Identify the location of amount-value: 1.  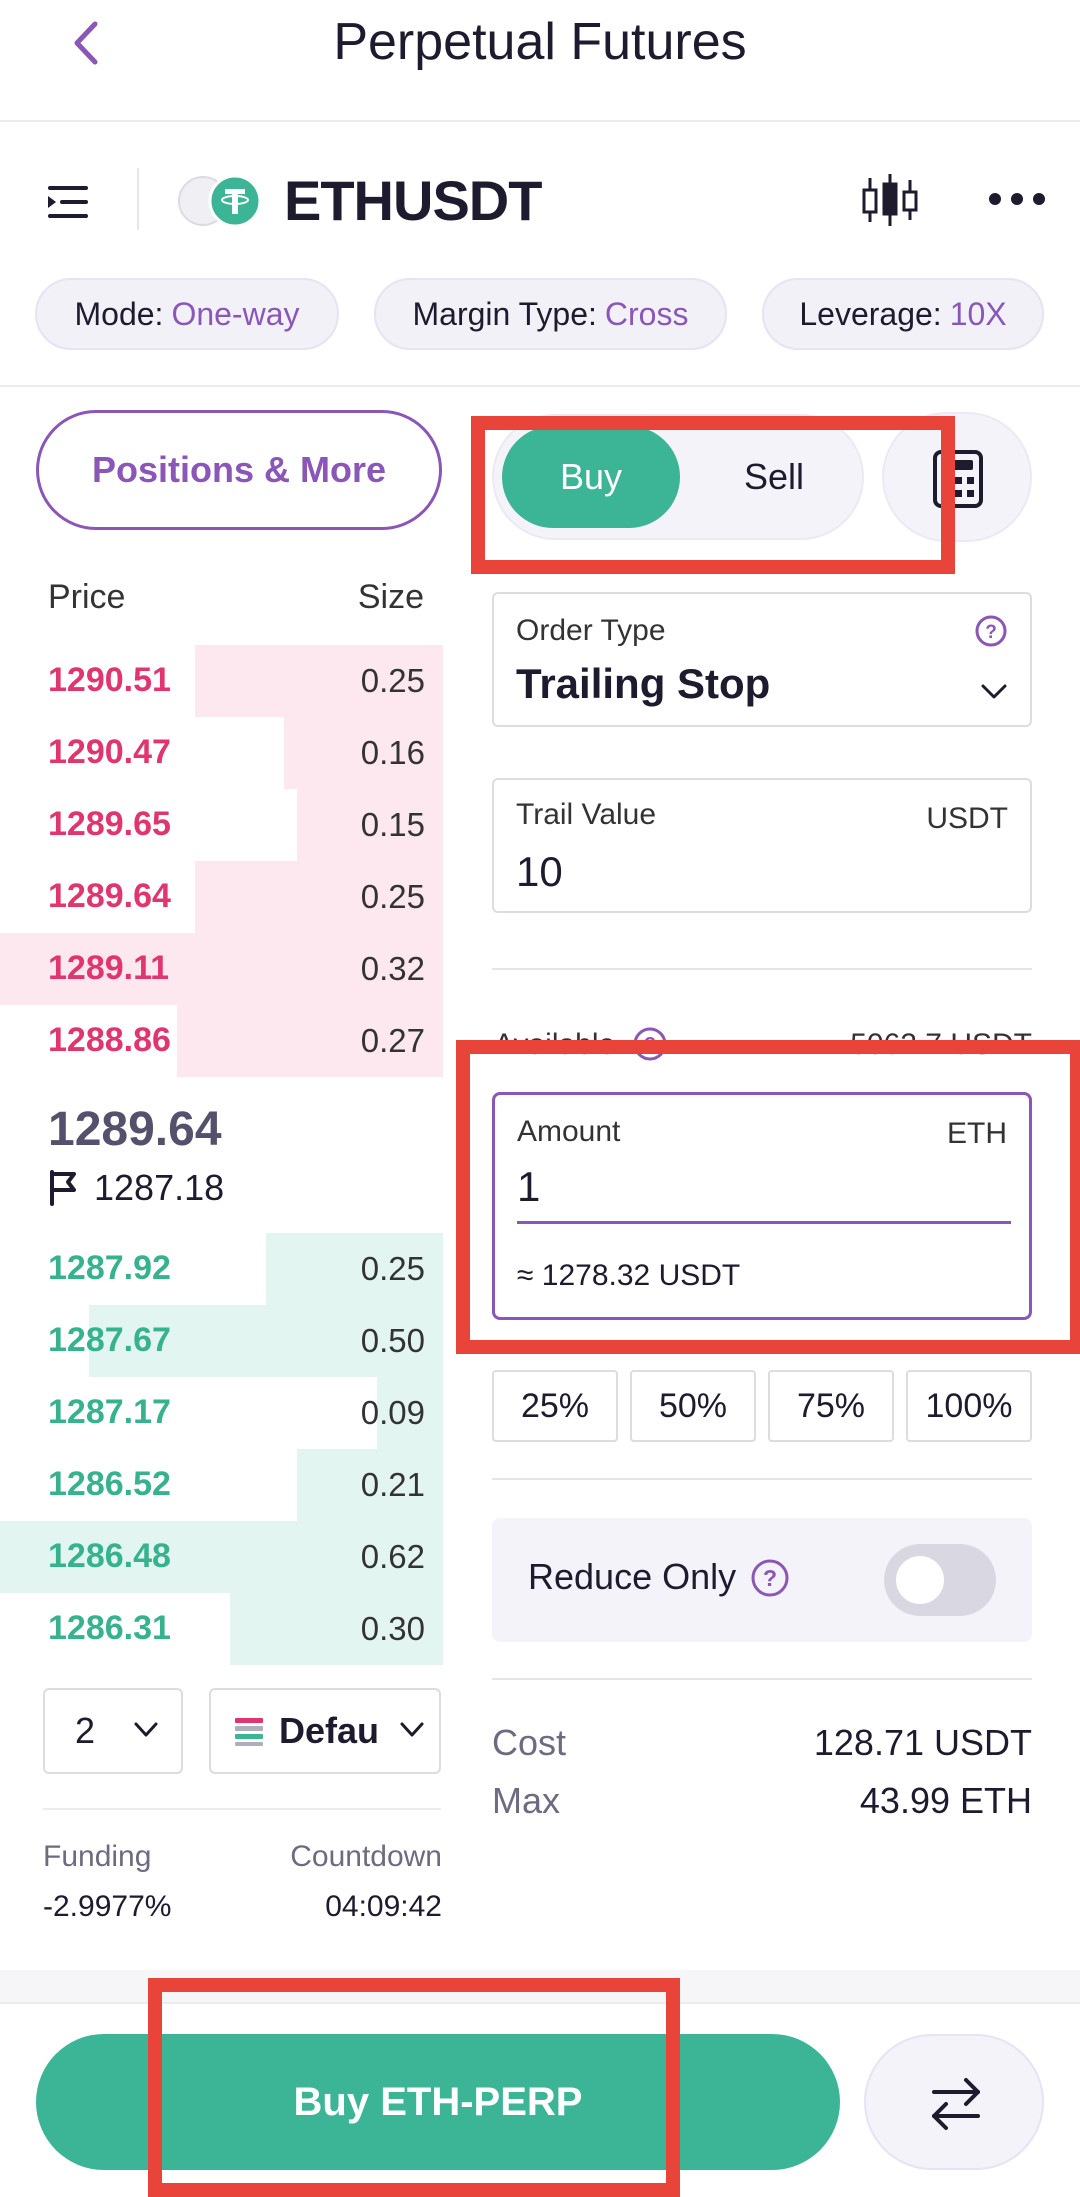
(529, 1186).